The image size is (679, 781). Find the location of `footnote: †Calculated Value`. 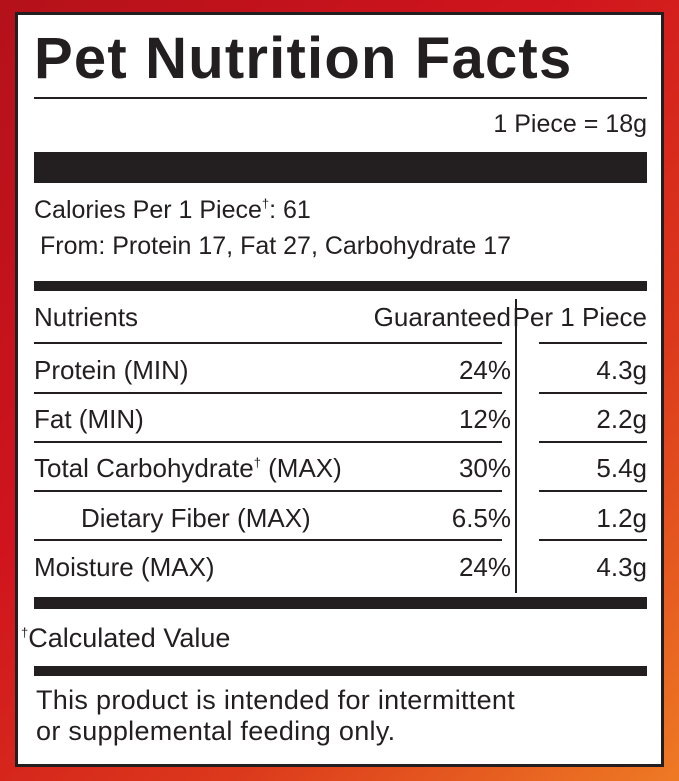

footnote: †Calculated Value is located at coordinates (125, 638).